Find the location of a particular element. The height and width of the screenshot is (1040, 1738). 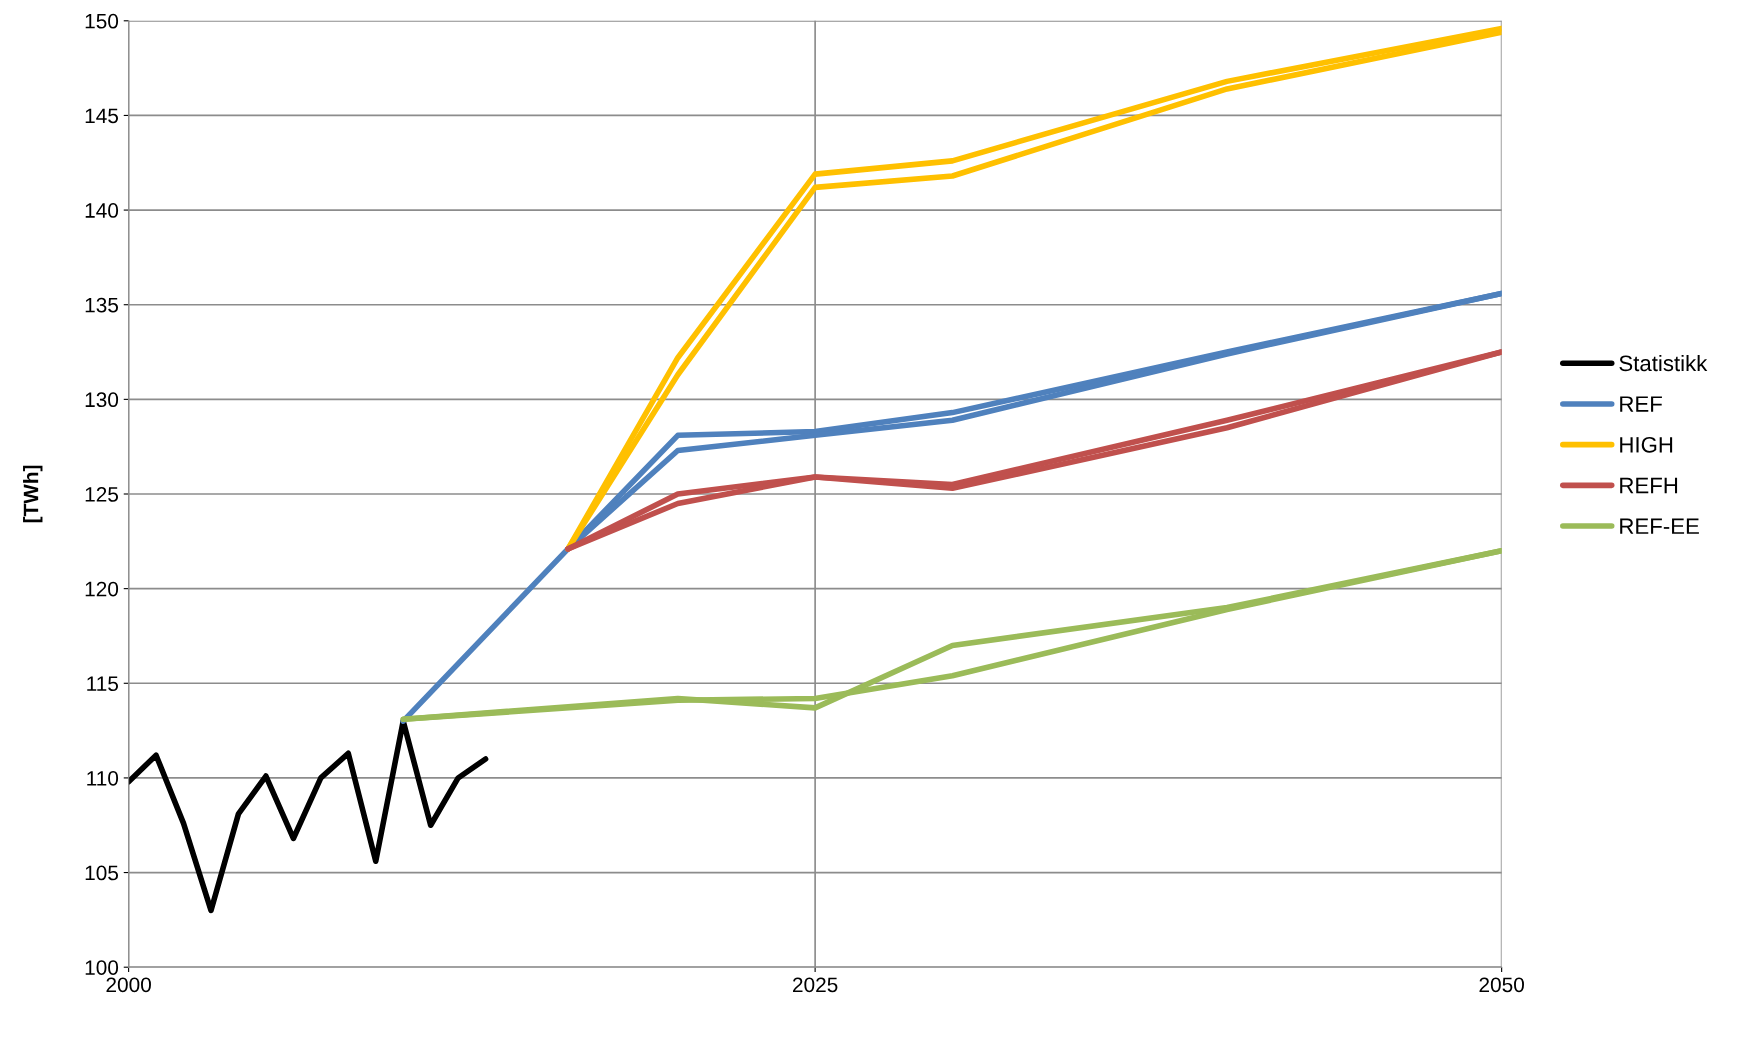

y-tick-label: 135 is located at coordinates (102, 305).